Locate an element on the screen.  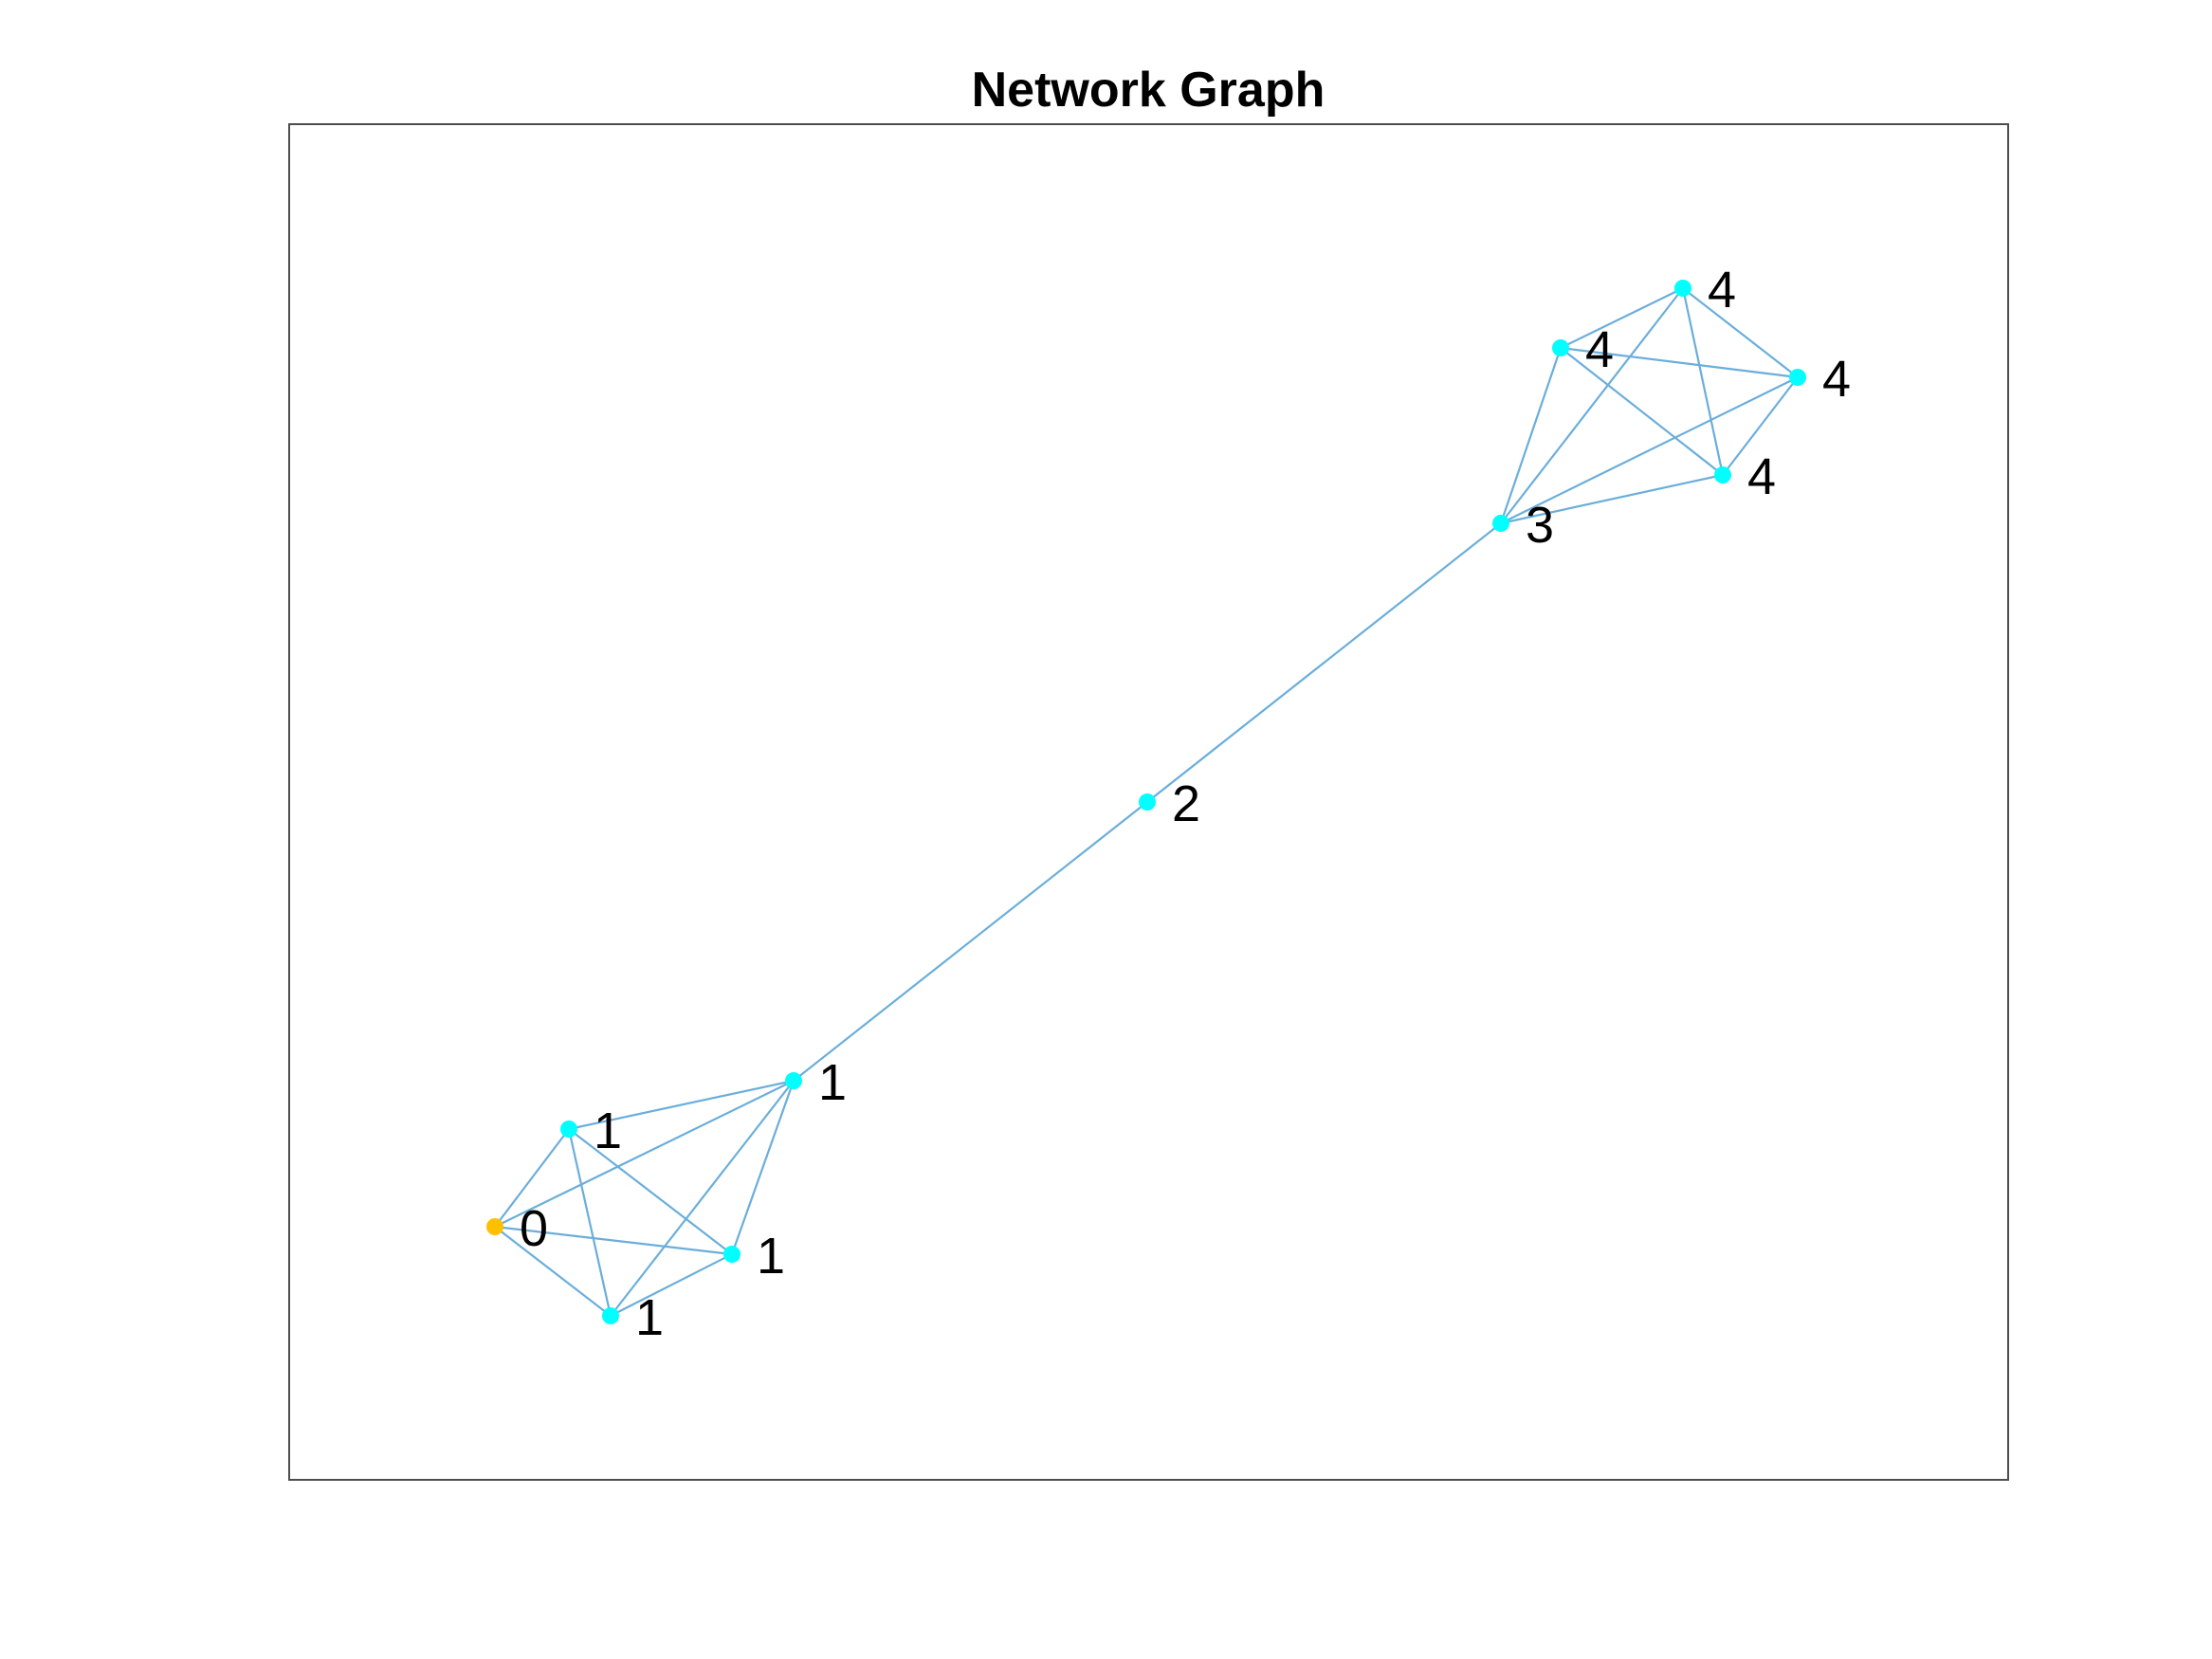
node-label: 3 is located at coordinates (1540, 525).